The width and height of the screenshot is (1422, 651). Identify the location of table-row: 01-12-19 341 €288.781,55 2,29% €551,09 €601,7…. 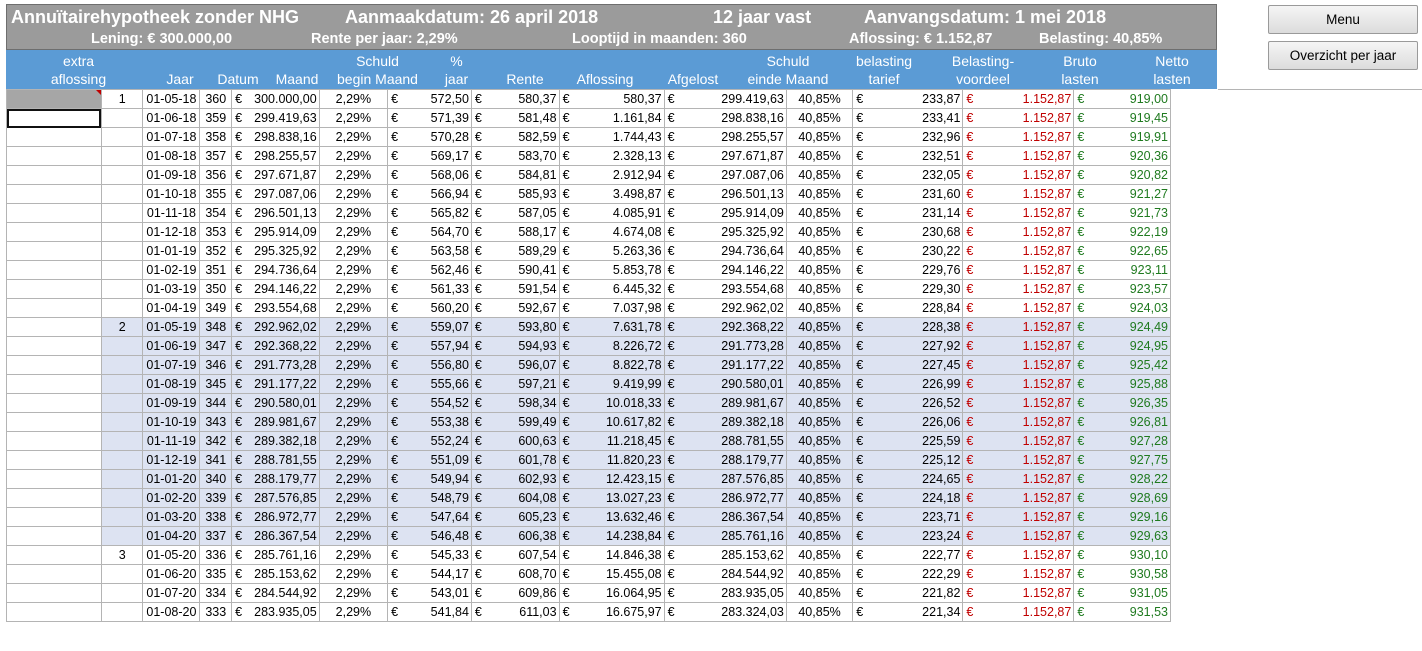
(612, 460).